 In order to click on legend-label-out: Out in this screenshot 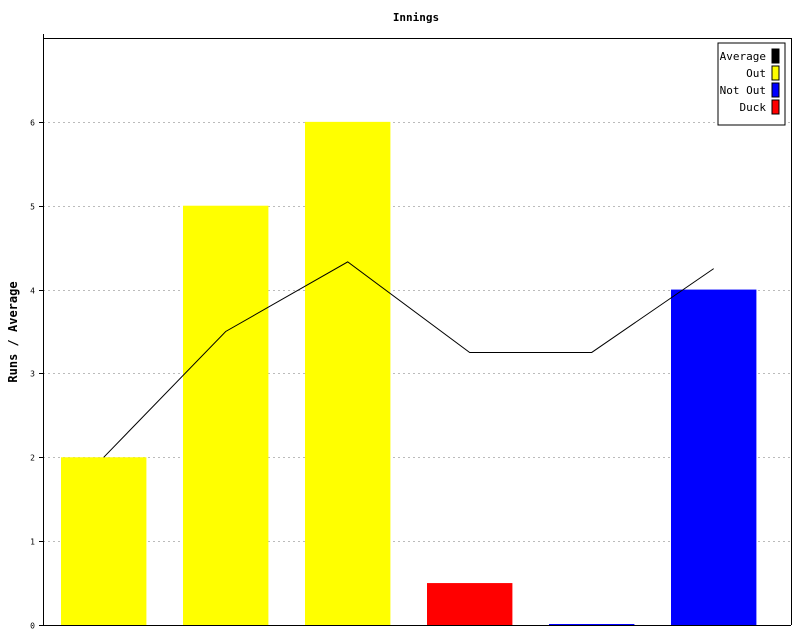, I will do `click(756, 73)`.